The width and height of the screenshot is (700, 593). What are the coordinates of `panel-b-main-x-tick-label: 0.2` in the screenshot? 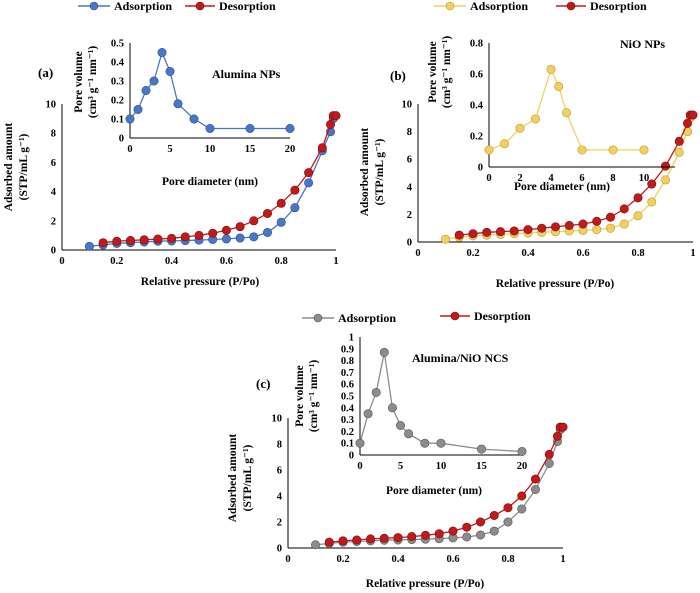 It's located at (472, 253).